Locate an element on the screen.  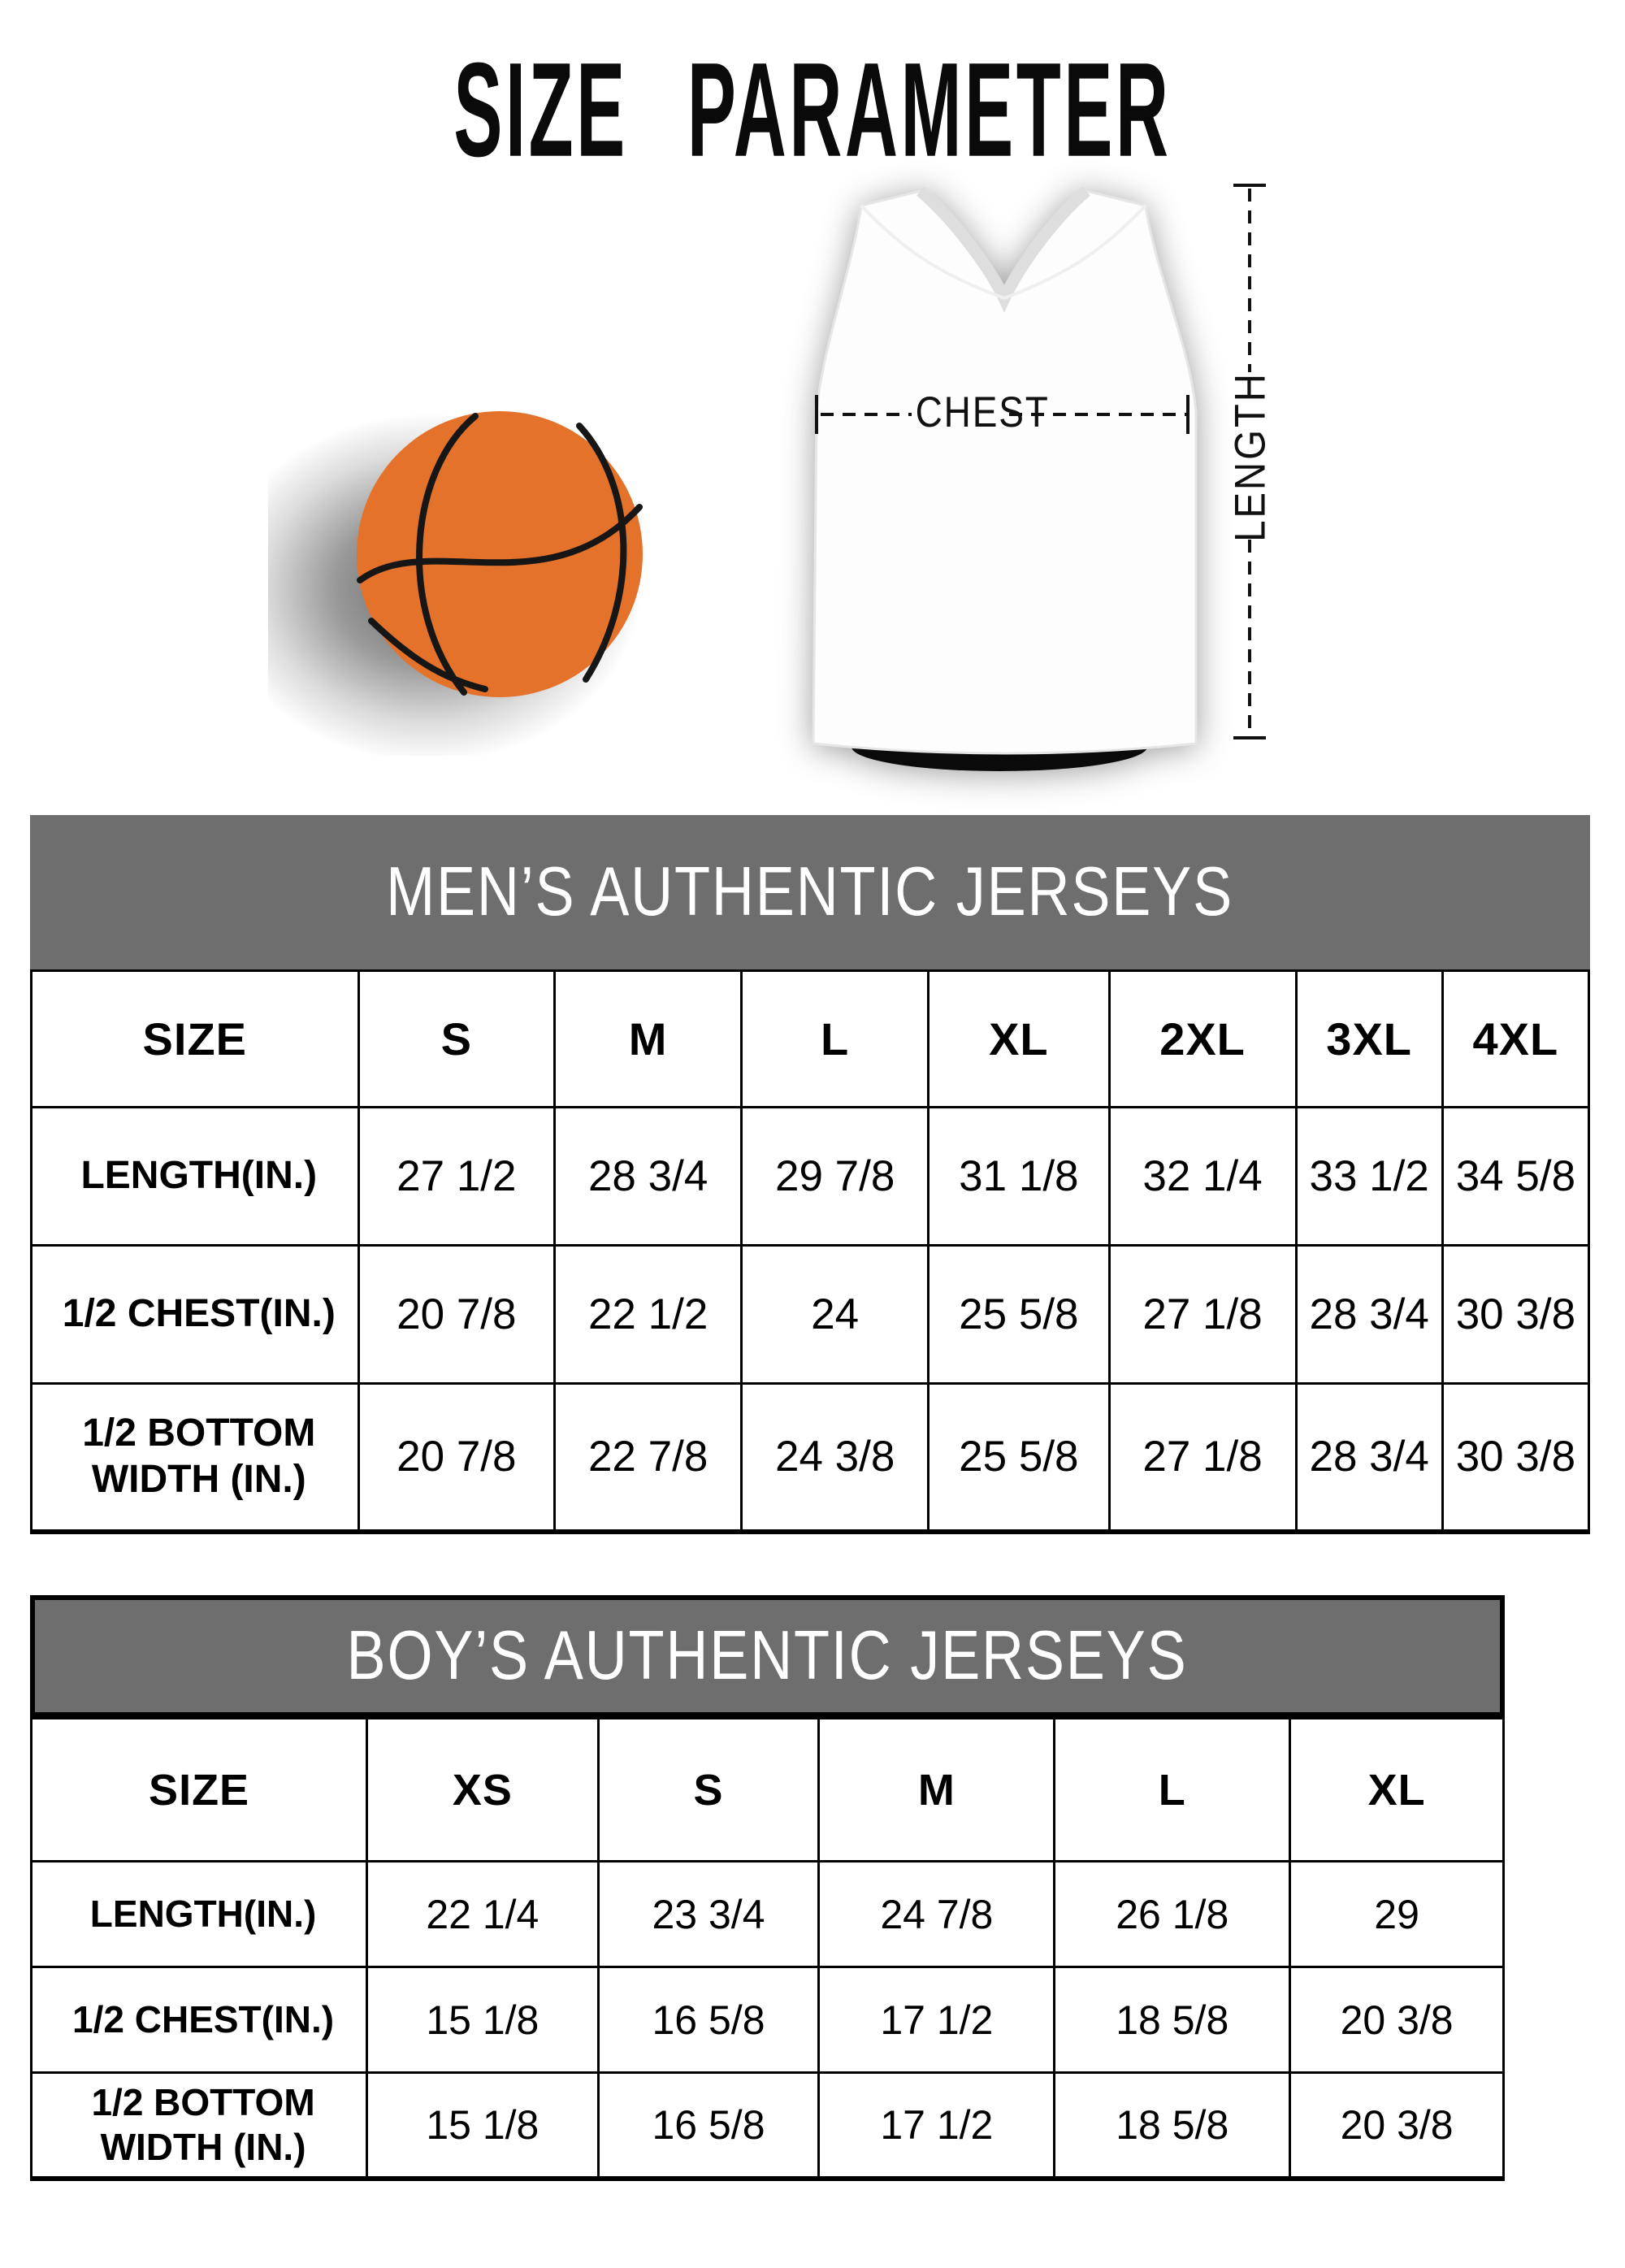
mens-header-band-title: MEN’S AUTHENTIC JERSEYS is located at coordinates (810, 891).